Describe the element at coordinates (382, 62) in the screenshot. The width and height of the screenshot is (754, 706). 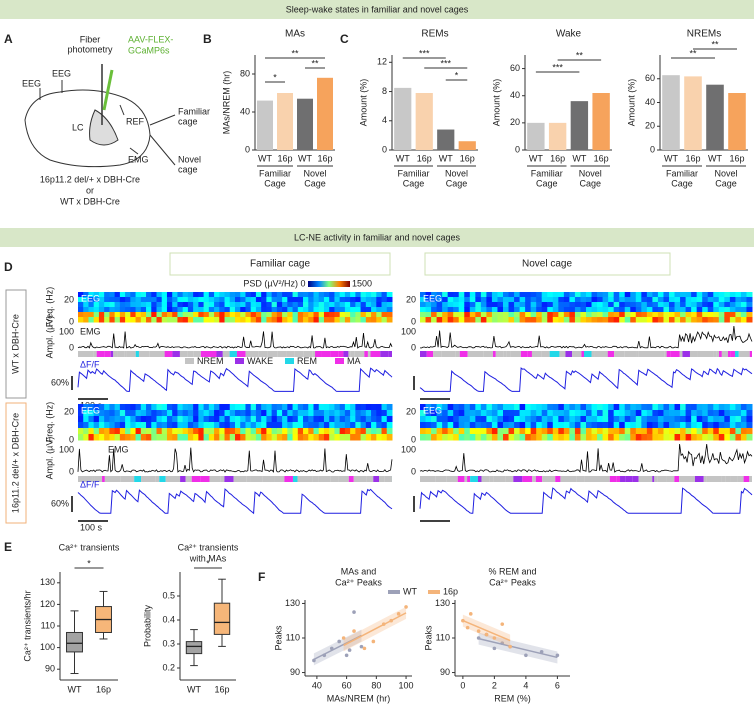
I see `y-tick-label: 12` at that location.